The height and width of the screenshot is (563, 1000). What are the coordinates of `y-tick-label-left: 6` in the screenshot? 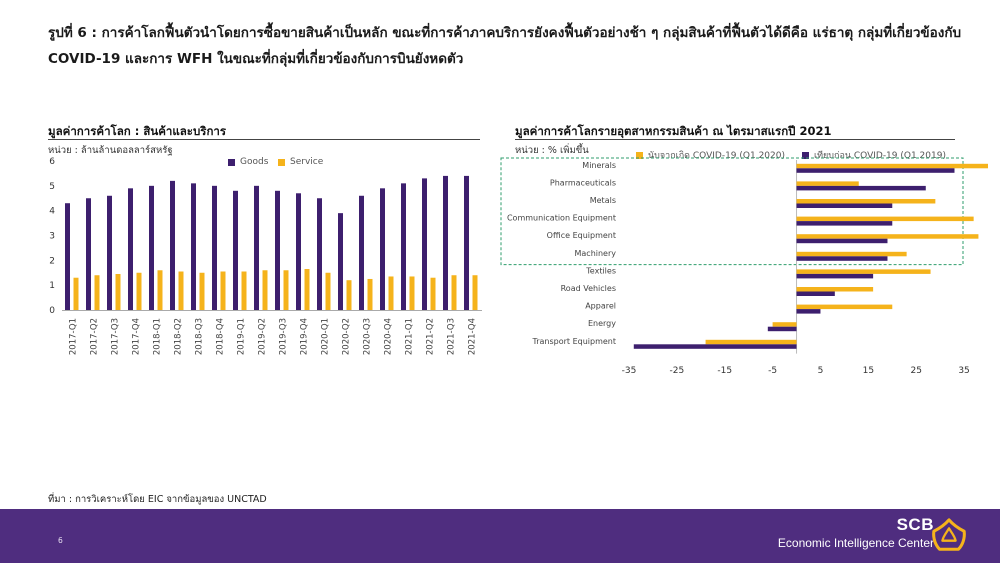 It's located at (52, 162).